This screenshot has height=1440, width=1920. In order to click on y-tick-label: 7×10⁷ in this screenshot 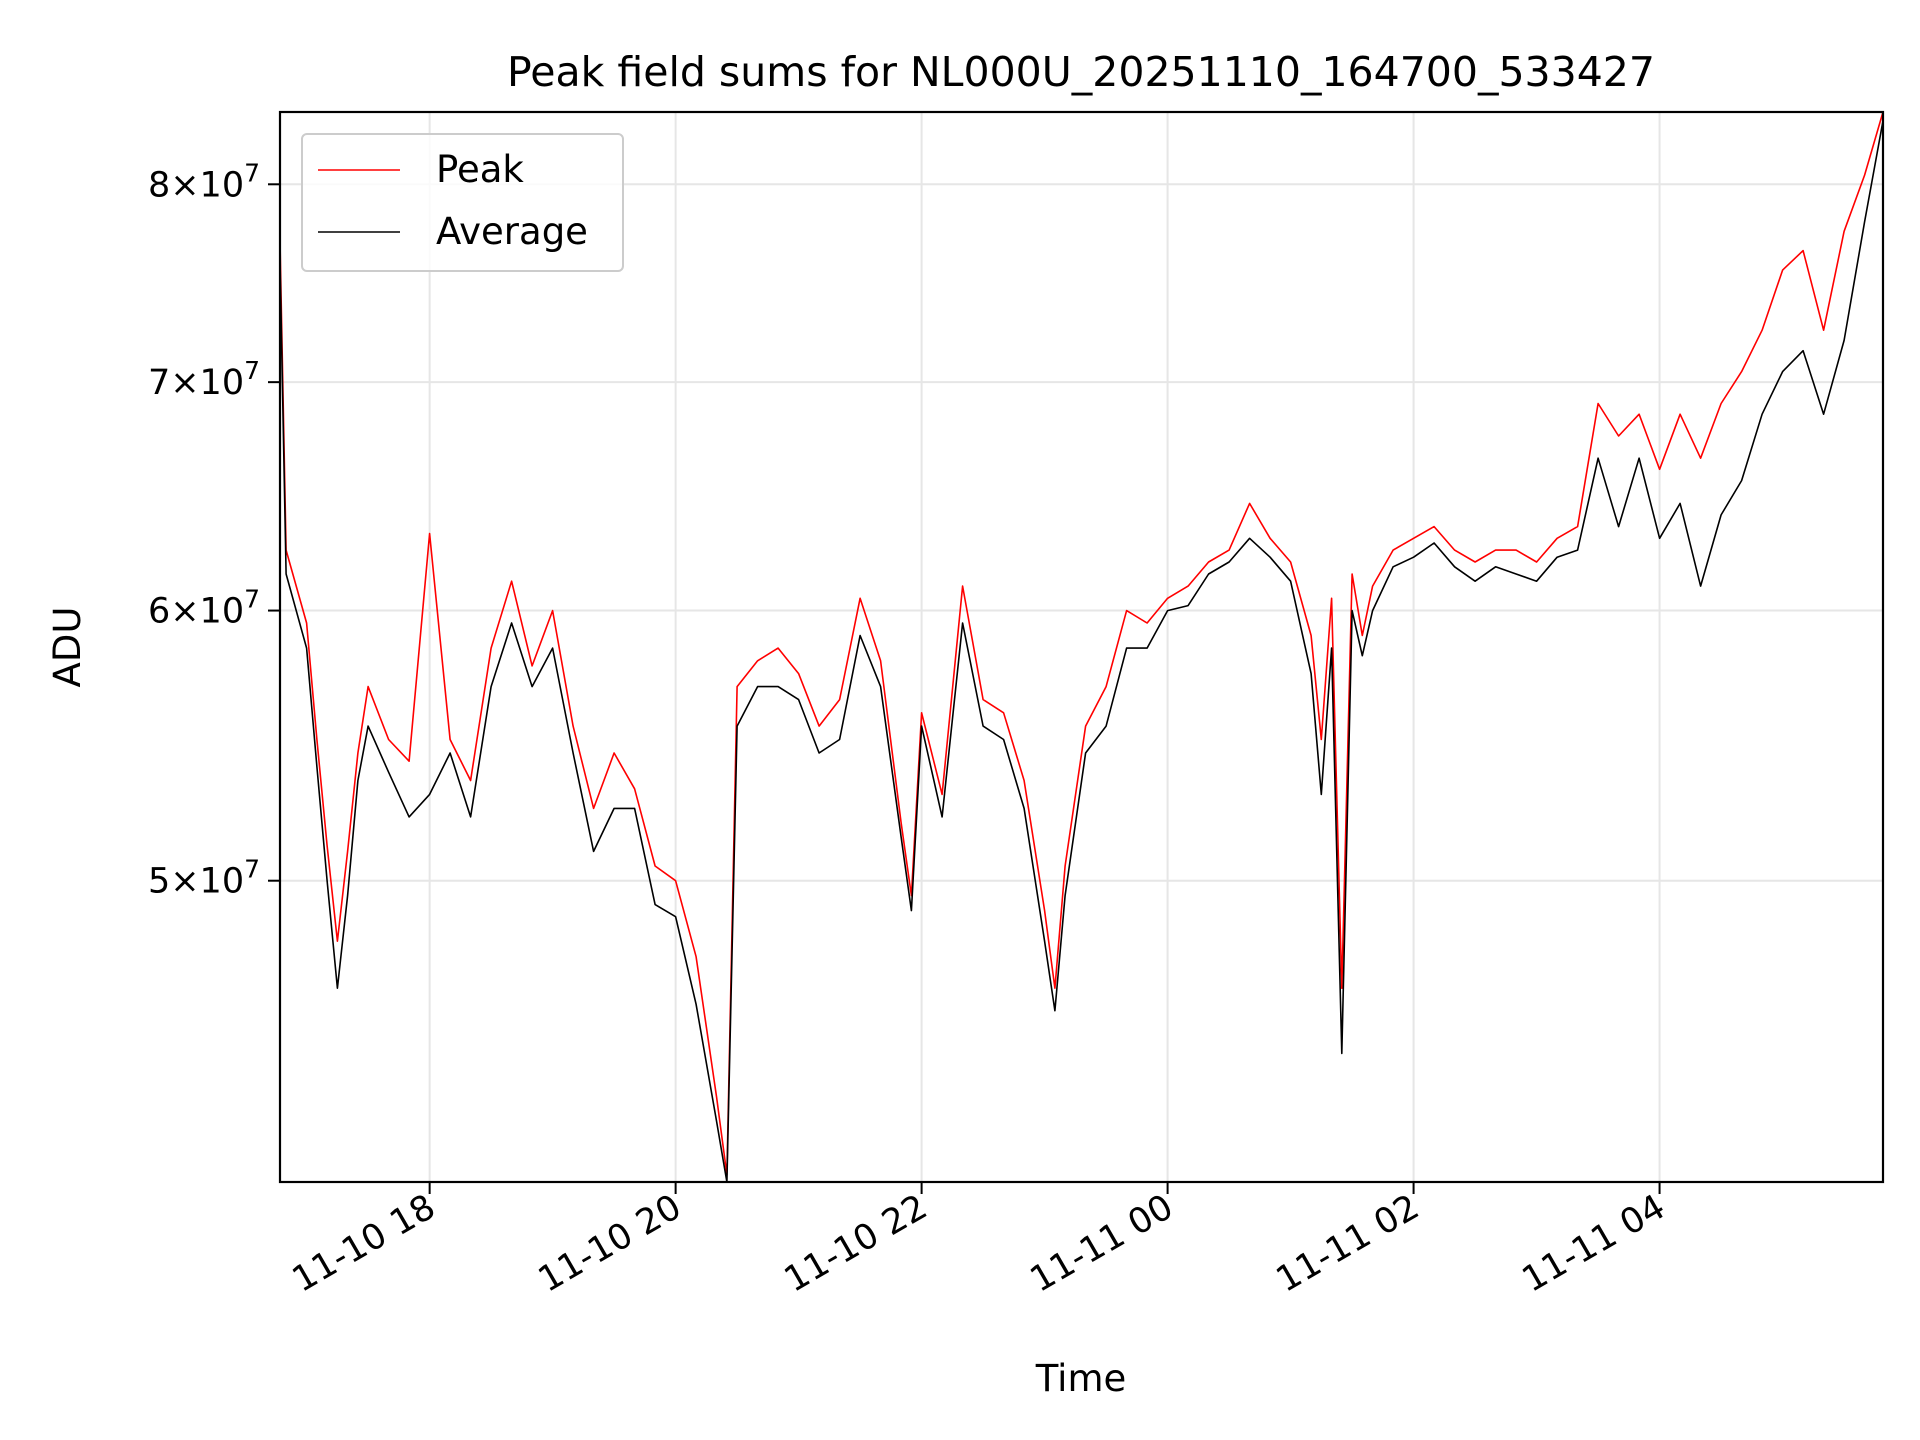, I will do `click(204, 379)`.